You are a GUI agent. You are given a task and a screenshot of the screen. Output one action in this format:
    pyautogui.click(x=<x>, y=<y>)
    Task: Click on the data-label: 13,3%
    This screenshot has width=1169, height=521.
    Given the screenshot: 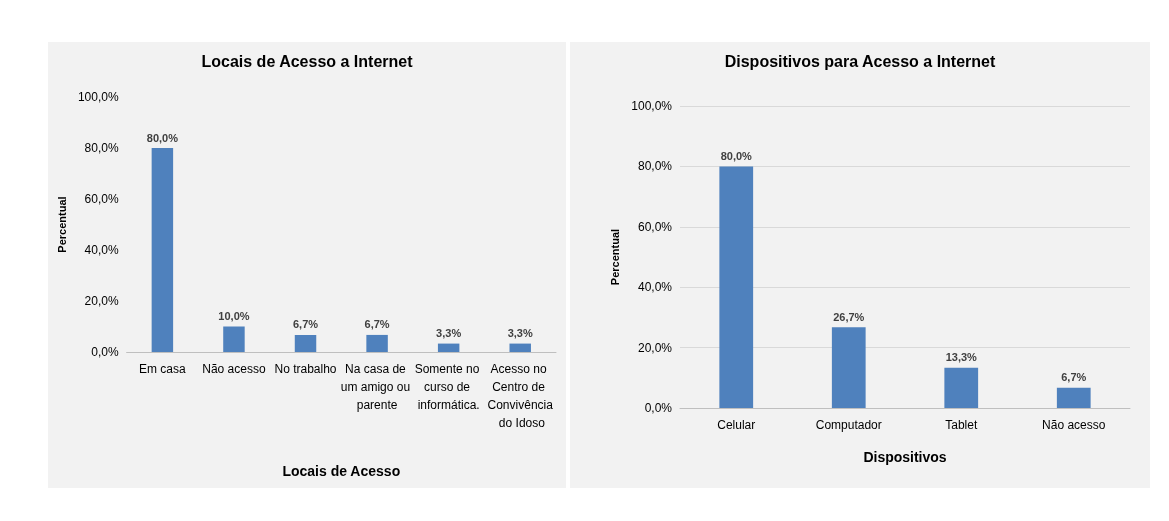 What is the action you would take?
    pyautogui.click(x=961, y=357)
    